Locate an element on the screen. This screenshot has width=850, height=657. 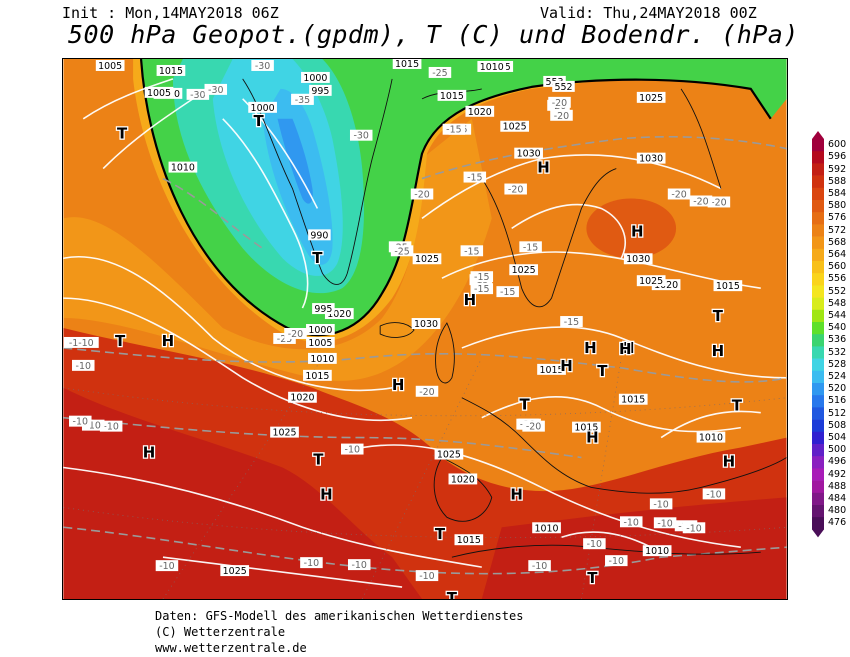
svg-text: 1000 is located at coordinates (263, 108).